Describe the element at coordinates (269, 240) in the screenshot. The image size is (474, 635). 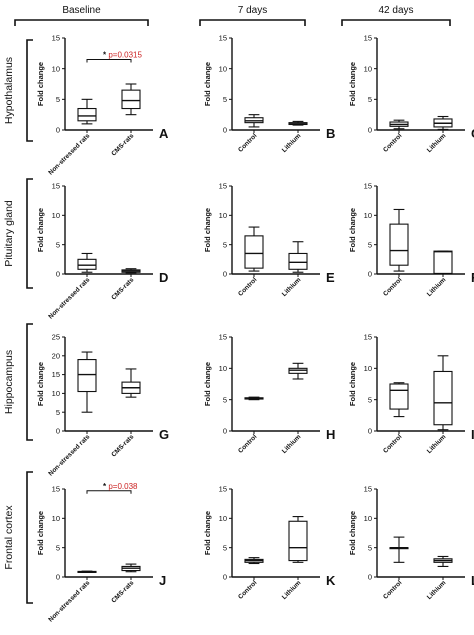
I see `panel-E: 0 5 10 15 Fold change Control Lithium E` at that location.